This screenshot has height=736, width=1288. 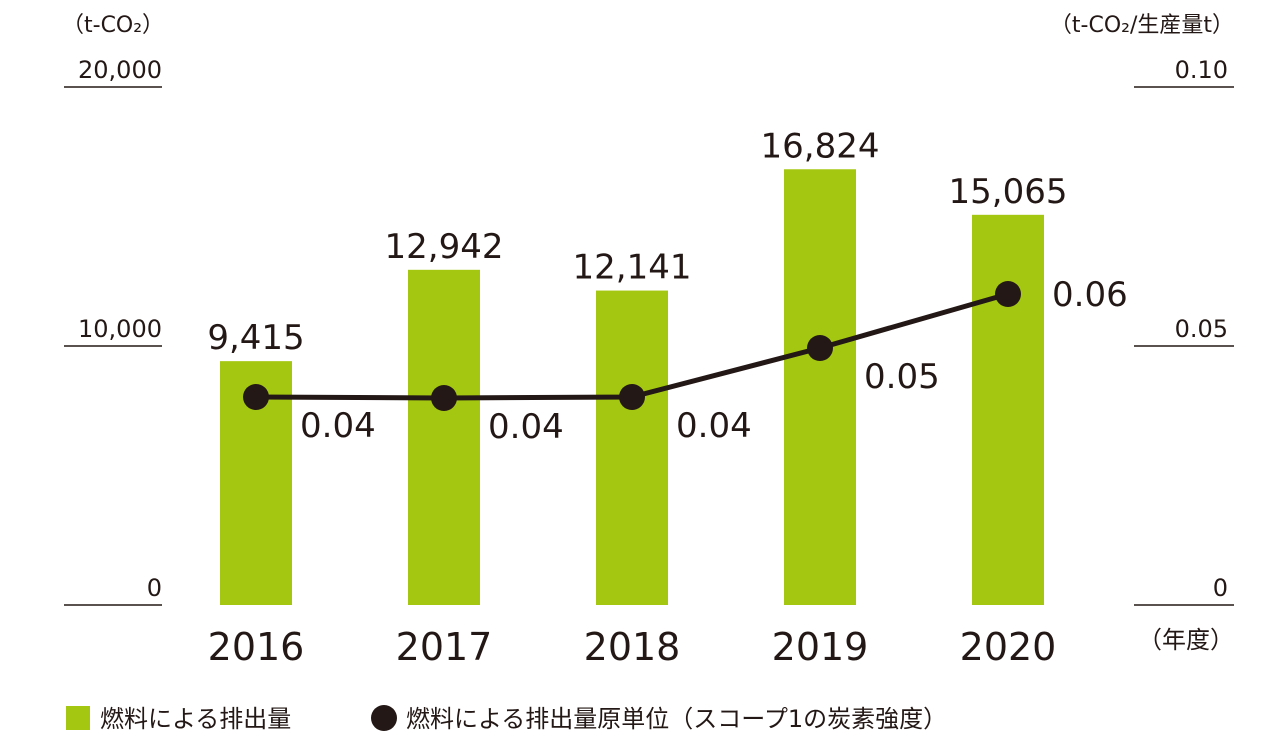 What do you see at coordinates (1142, 25) in the screenshot?
I see `right-axis-unit-label: （t-CO₂/生産量t）` at bounding box center [1142, 25].